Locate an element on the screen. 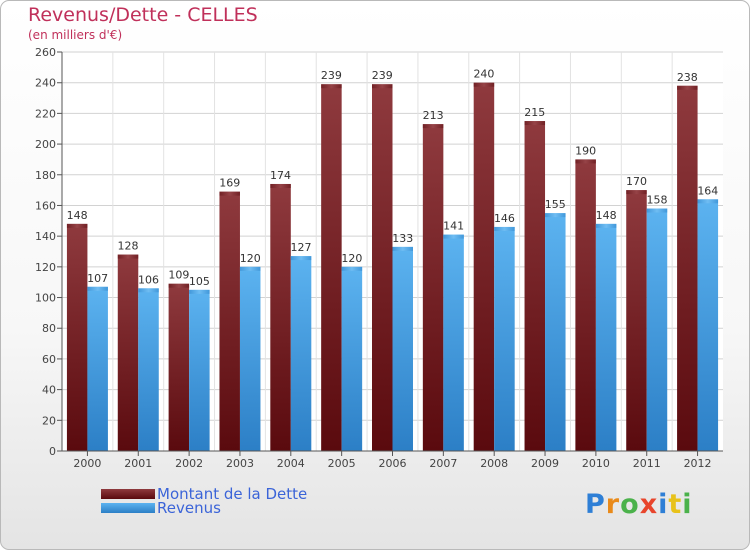 The width and height of the screenshot is (750, 550). logo-letter: P is located at coordinates (595, 504).